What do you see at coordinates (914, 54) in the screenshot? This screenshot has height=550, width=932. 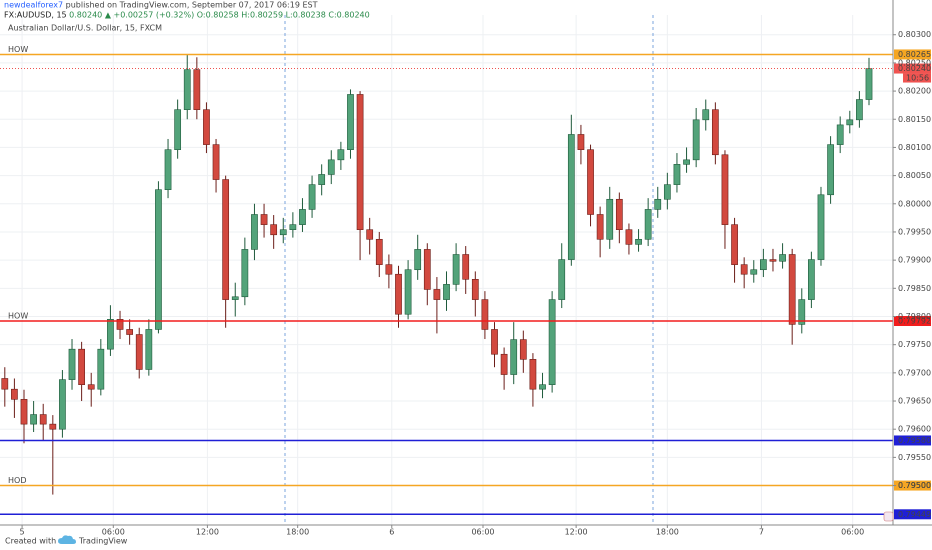 I see `price-tag-label: 0.80265` at bounding box center [914, 54].